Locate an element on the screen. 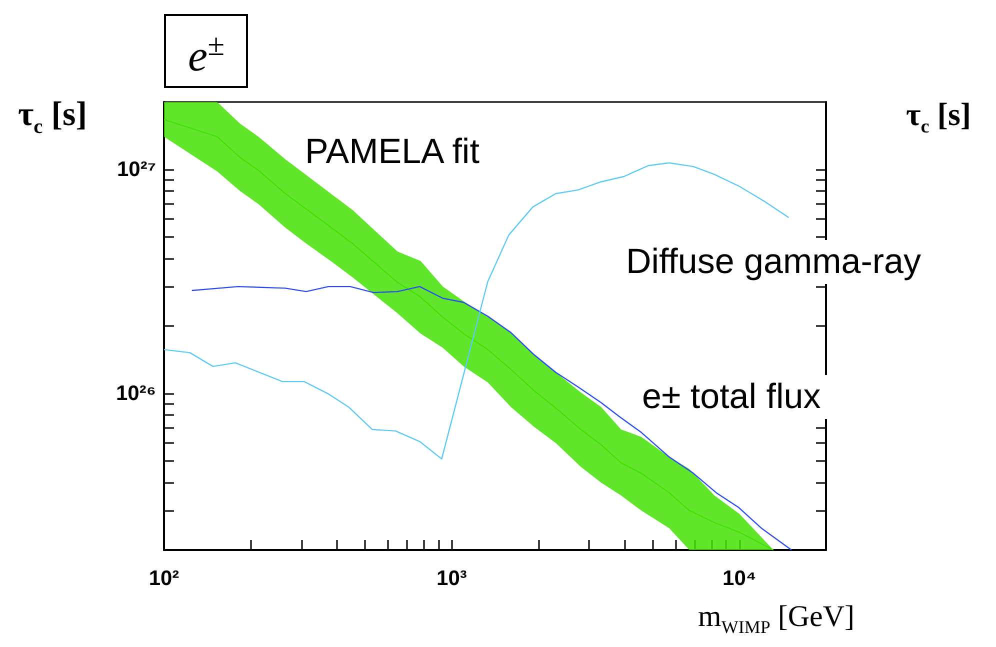  series-label: e± total flux is located at coordinates (731, 397).